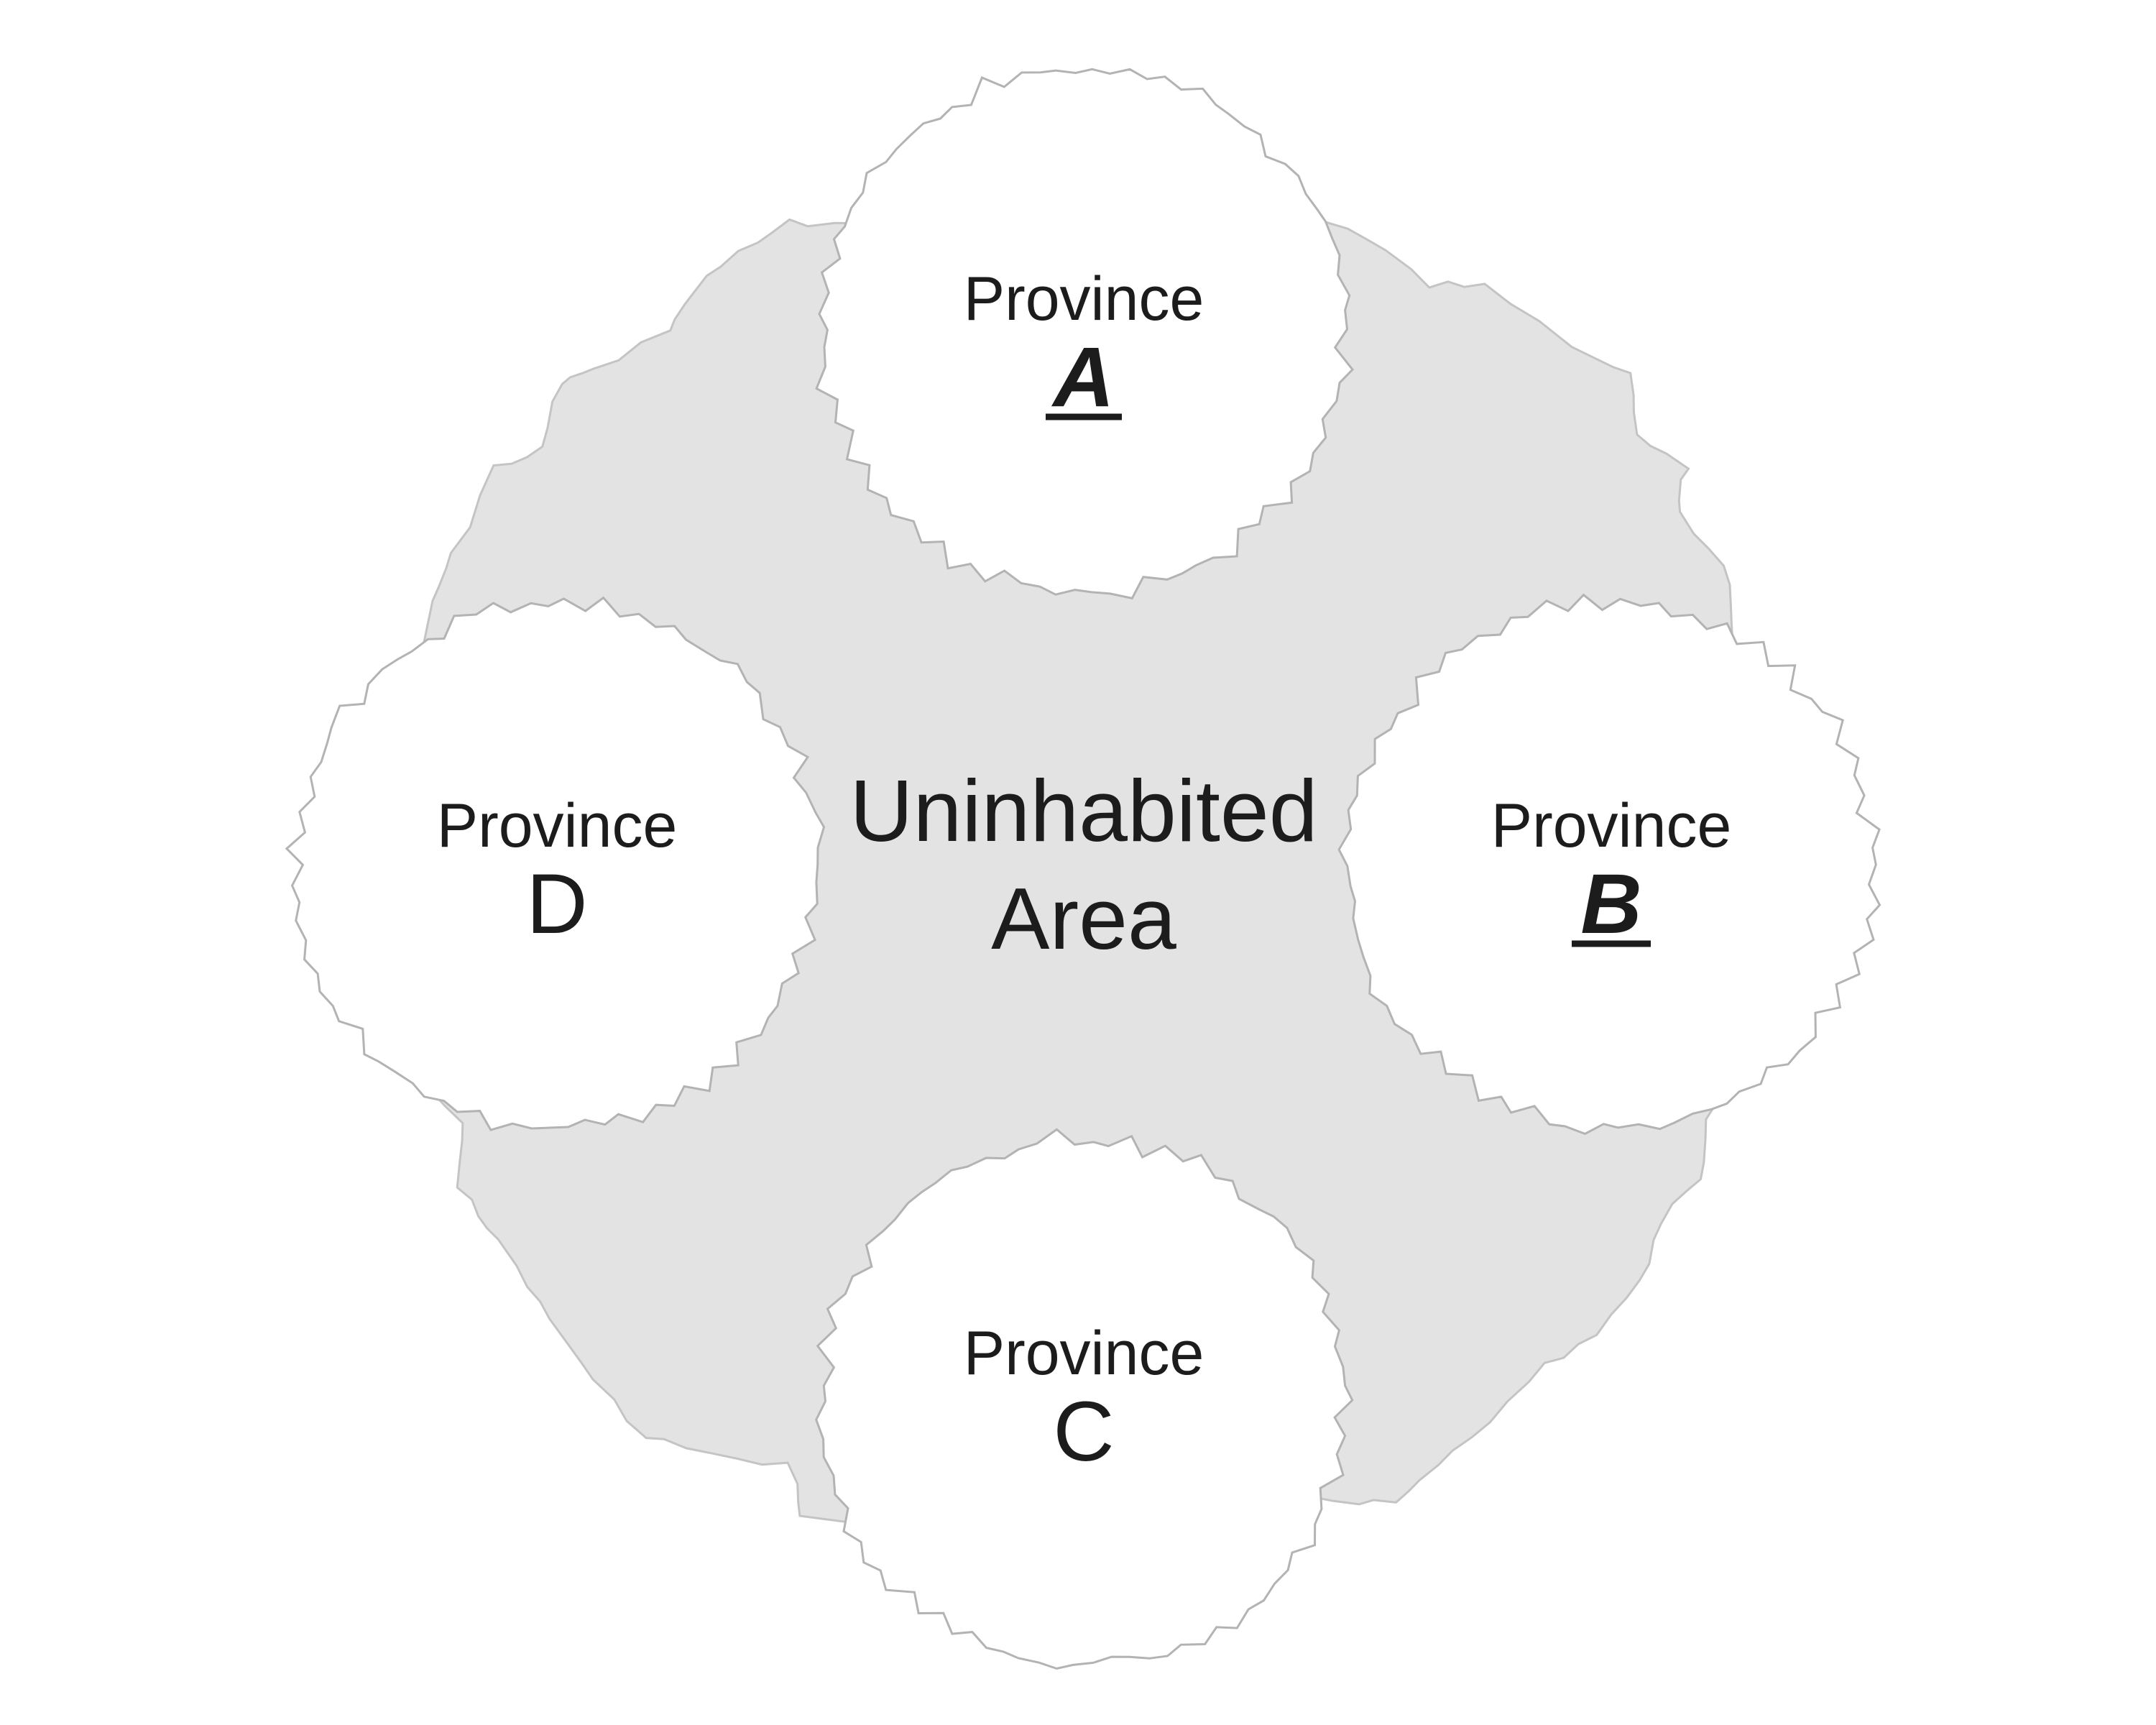 Image resolution: width=2156 pixels, height=1725 pixels. What do you see at coordinates (557, 825) in the screenshot?
I see `province-d-label: Province` at bounding box center [557, 825].